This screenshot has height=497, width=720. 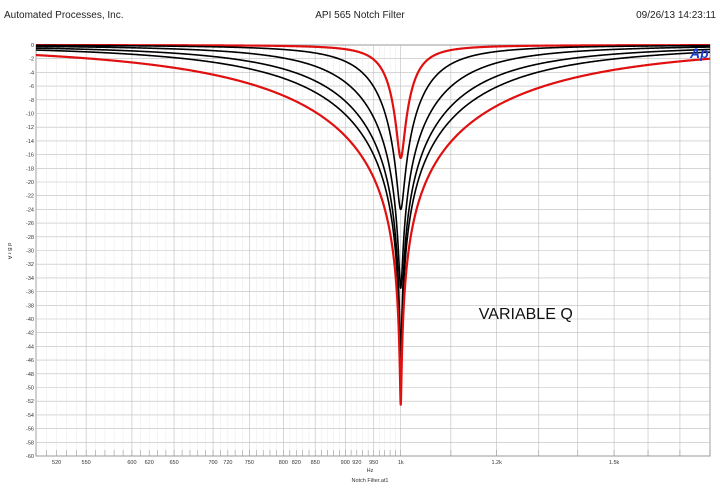 What do you see at coordinates (30, 306) in the screenshot?
I see `y-tick-label: -38` at bounding box center [30, 306].